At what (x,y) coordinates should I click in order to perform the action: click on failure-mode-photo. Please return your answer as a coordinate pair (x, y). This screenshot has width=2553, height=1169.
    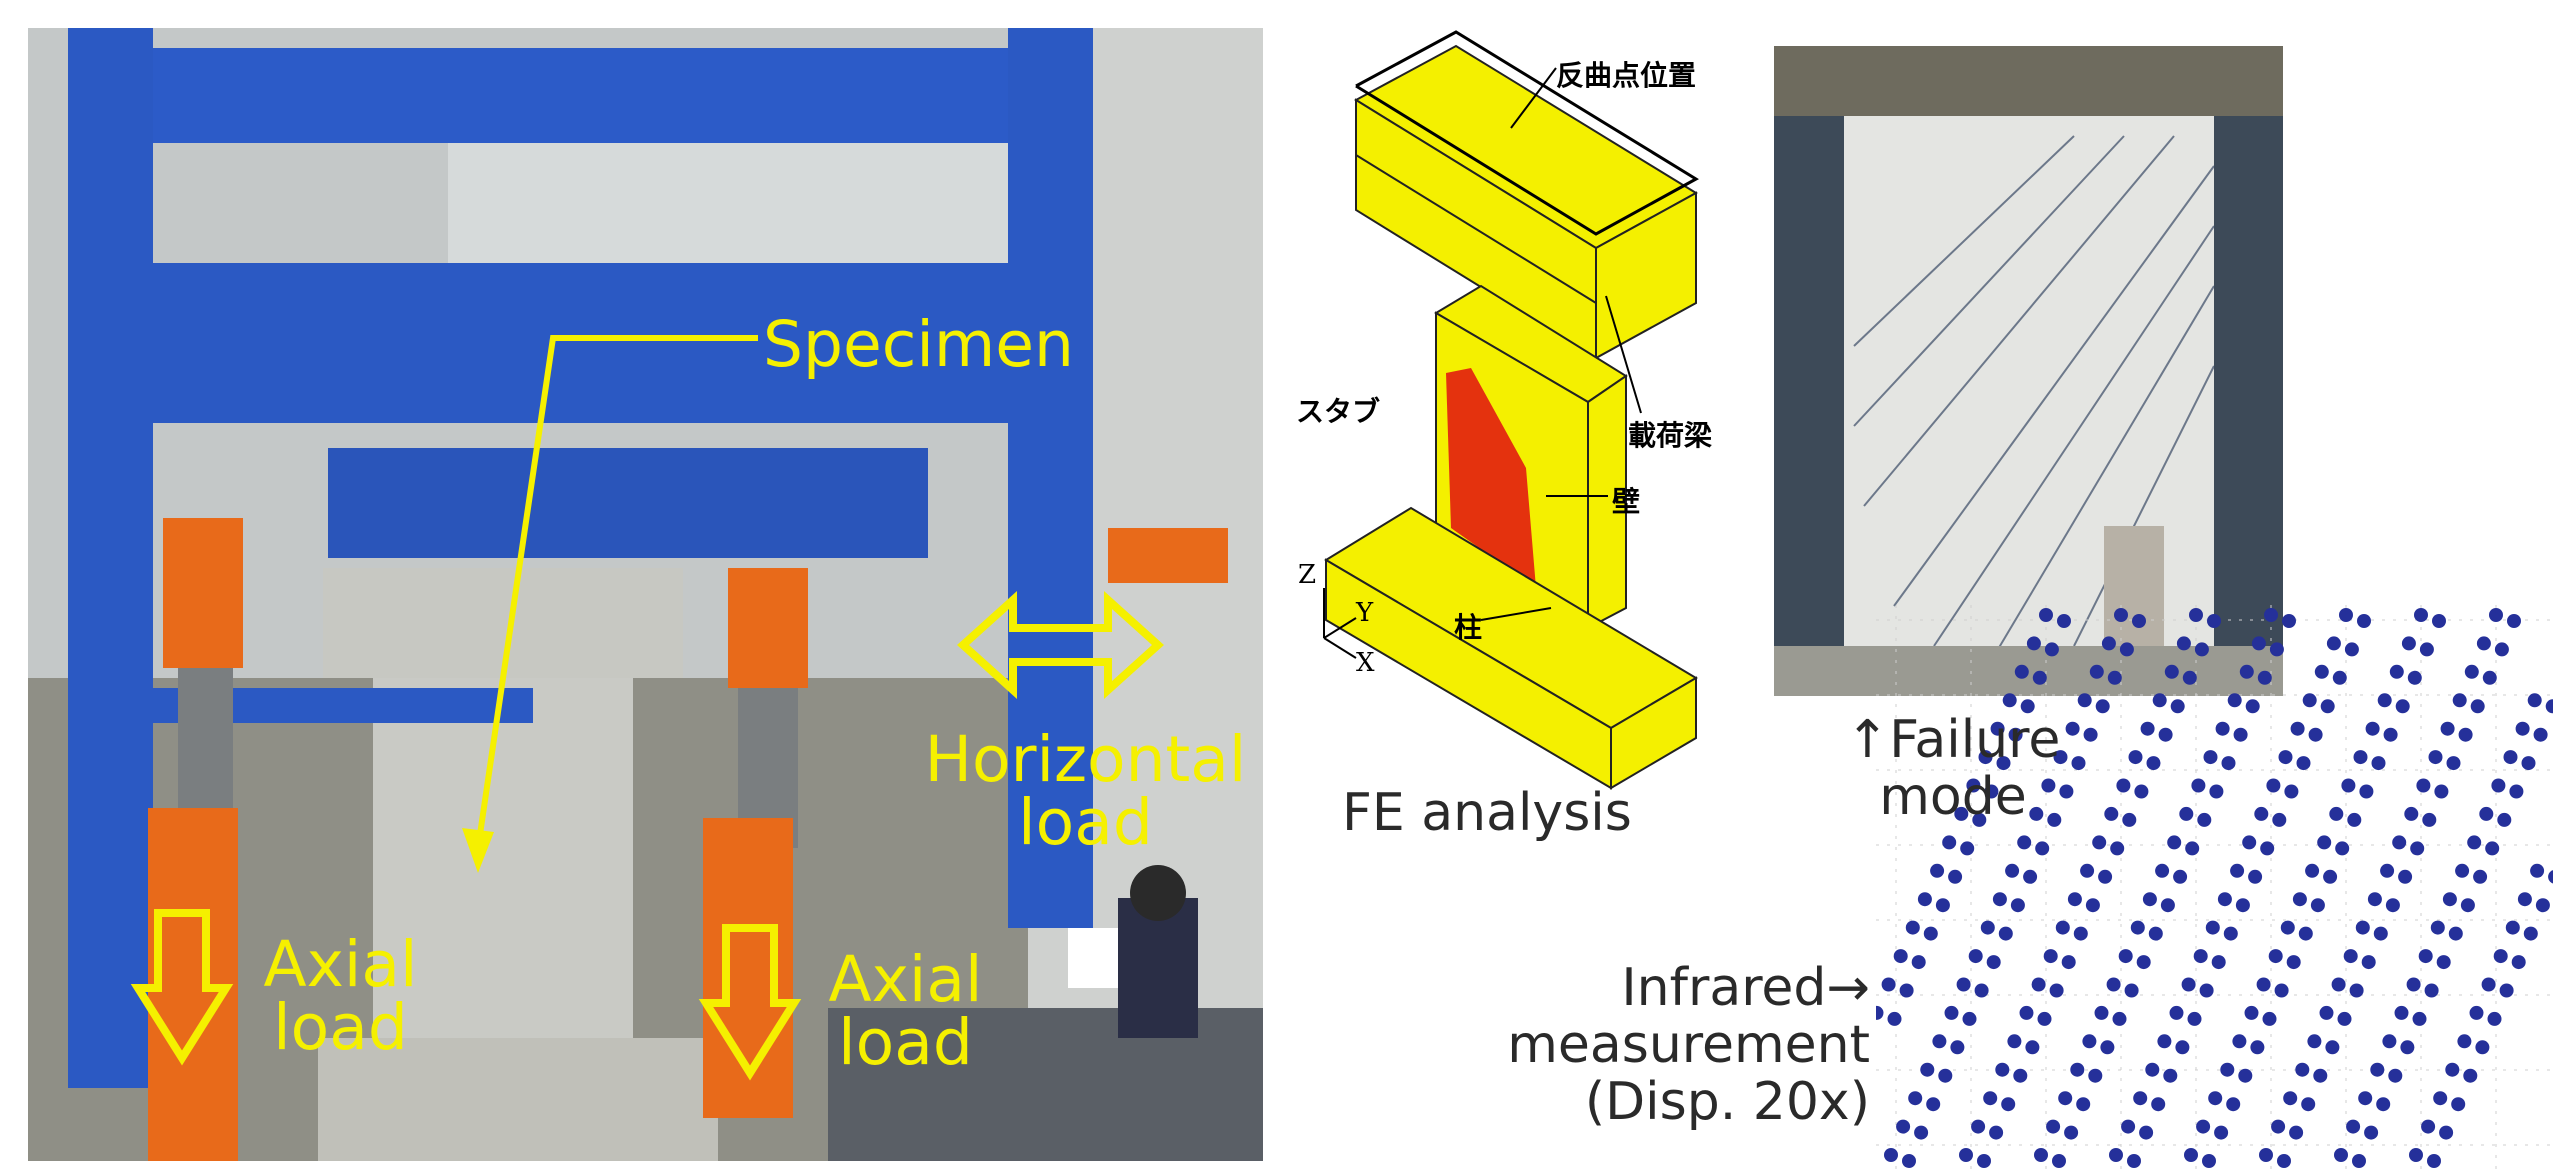
    Looking at the image, I should click on (2028, 371).